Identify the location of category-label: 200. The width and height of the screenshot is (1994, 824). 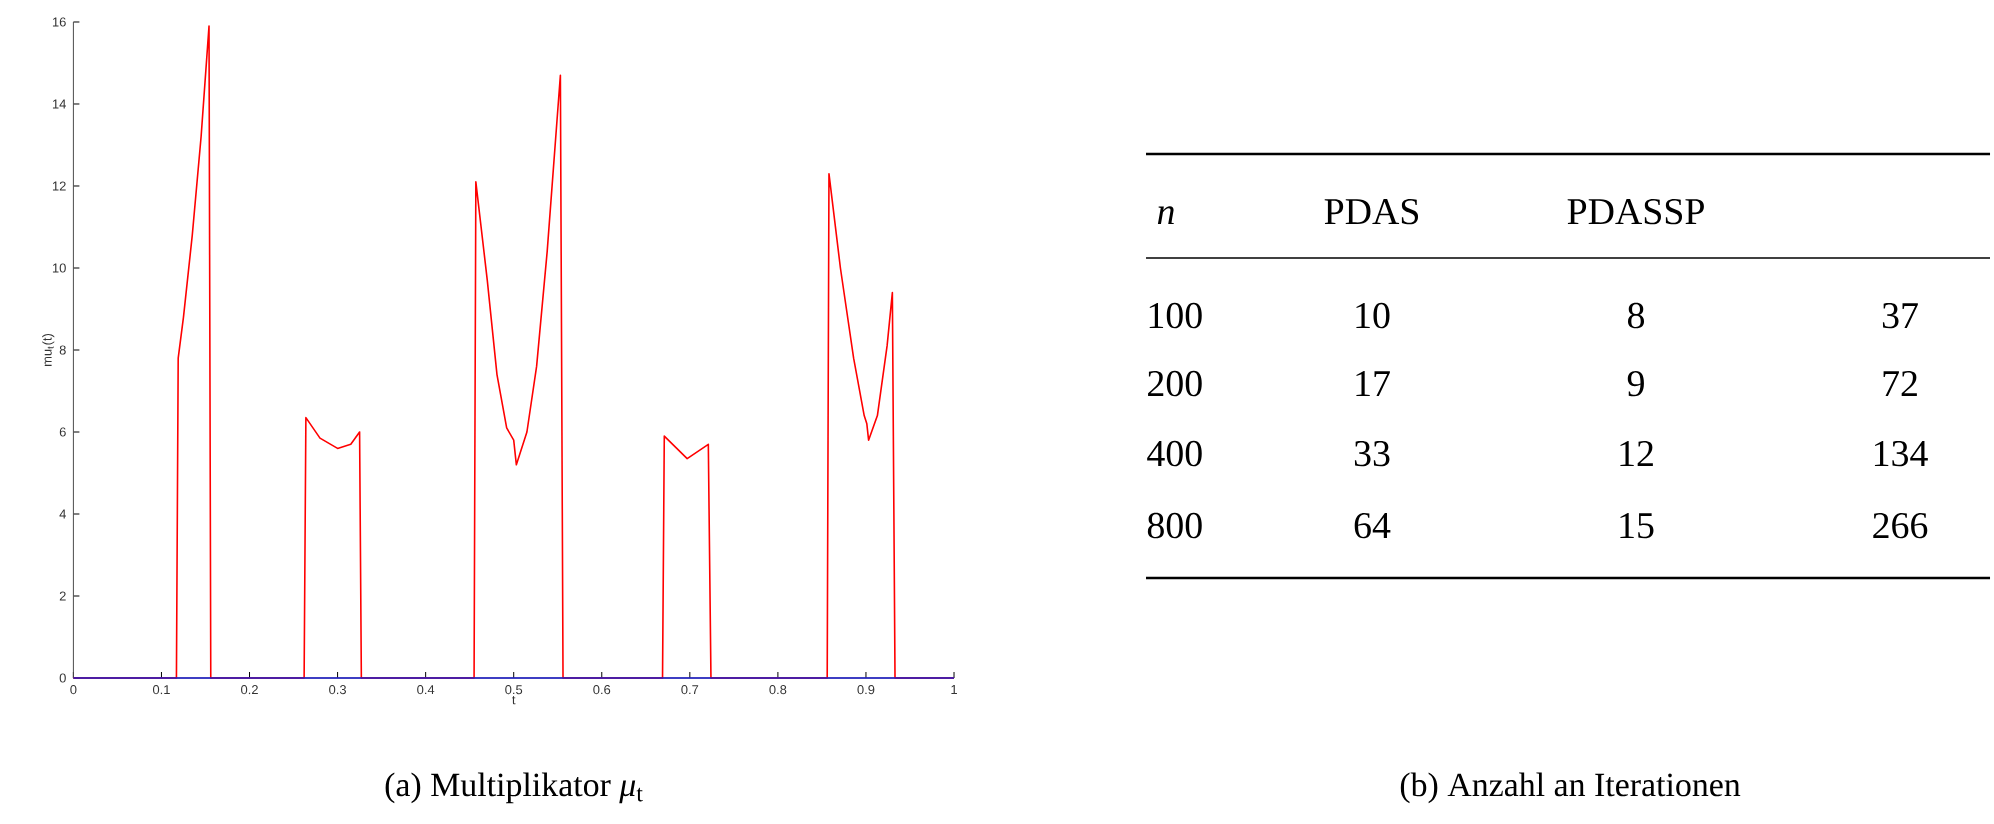
(1175, 383).